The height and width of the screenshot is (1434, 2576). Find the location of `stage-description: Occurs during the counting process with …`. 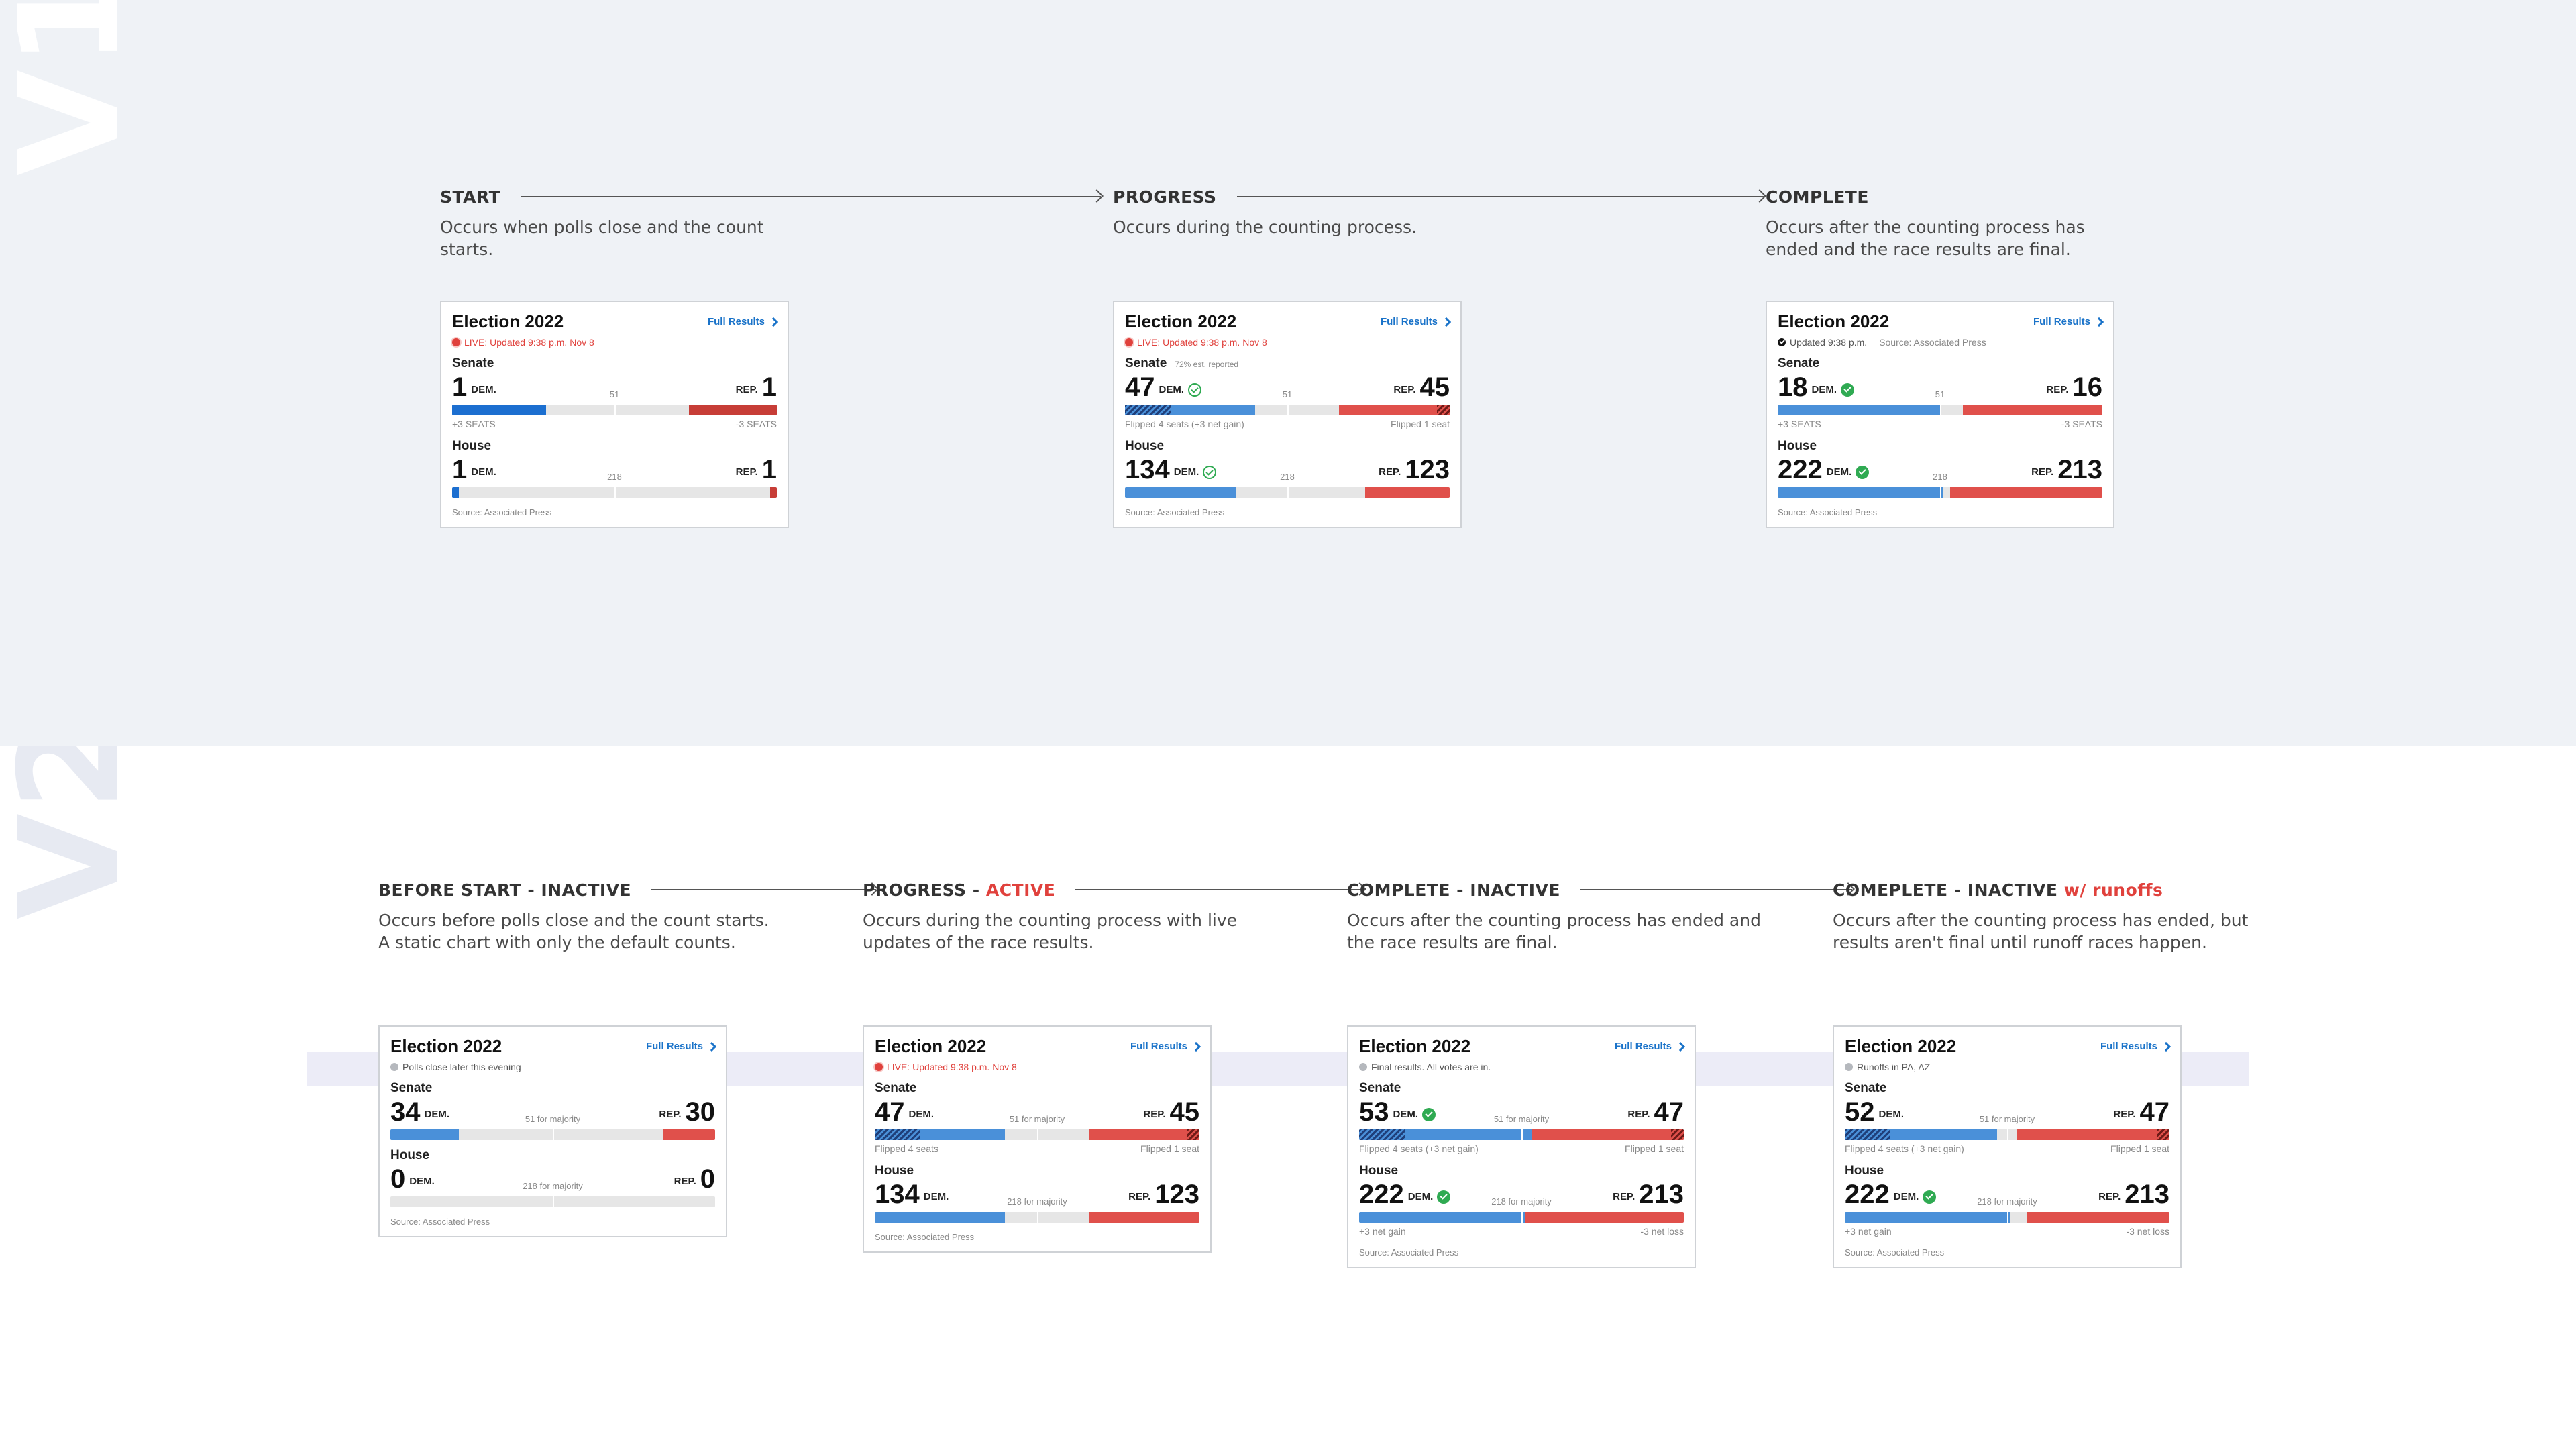

stage-description: Occurs during the counting process with … is located at coordinates (1050, 931).